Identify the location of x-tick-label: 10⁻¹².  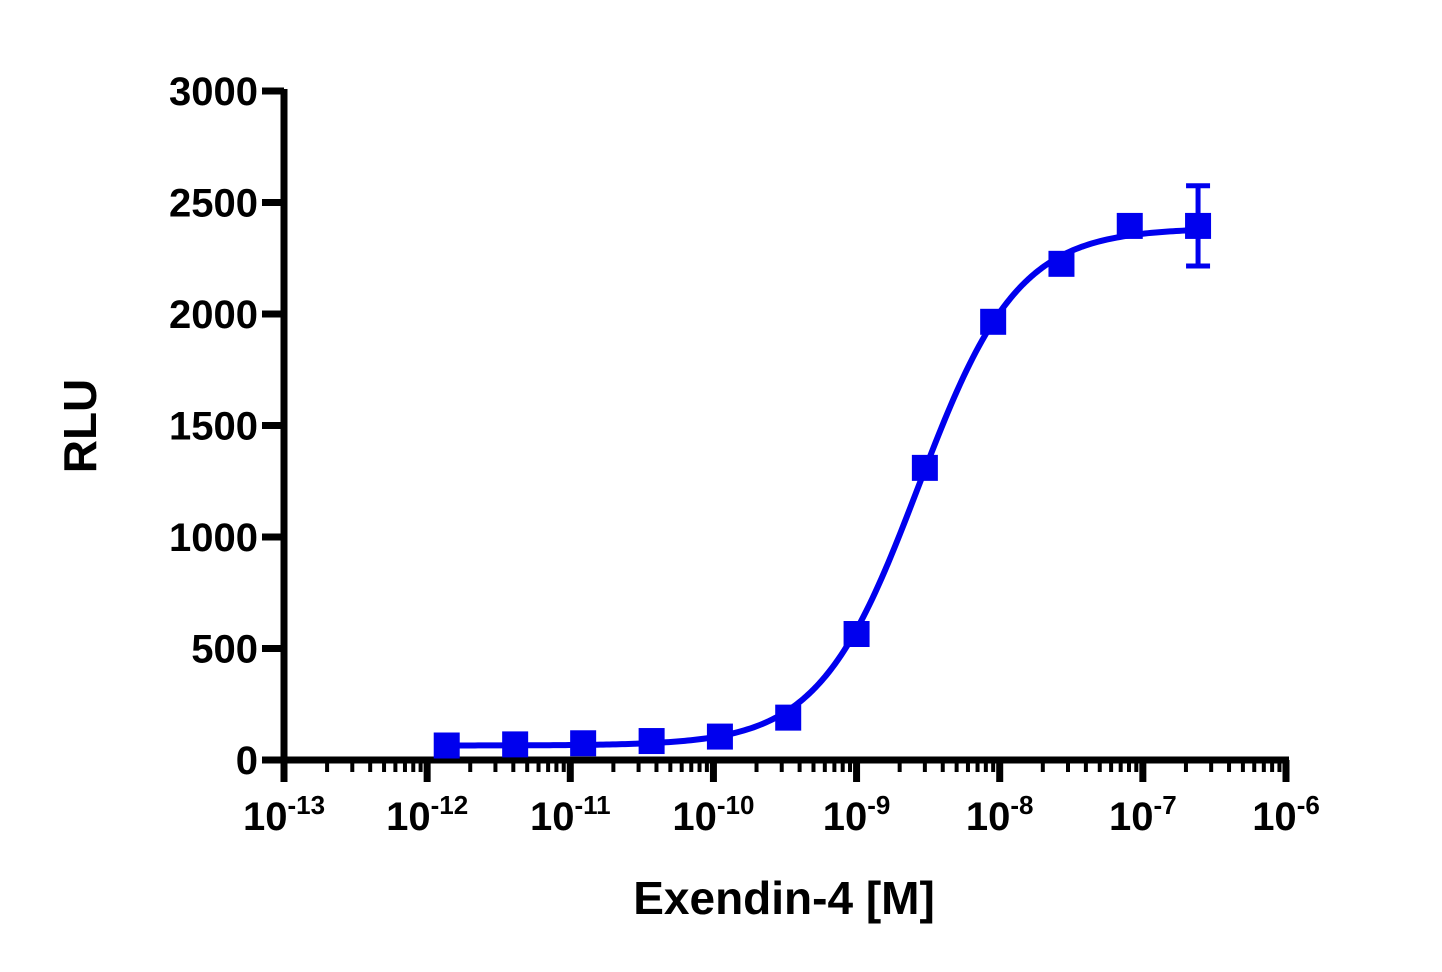
(427, 814).